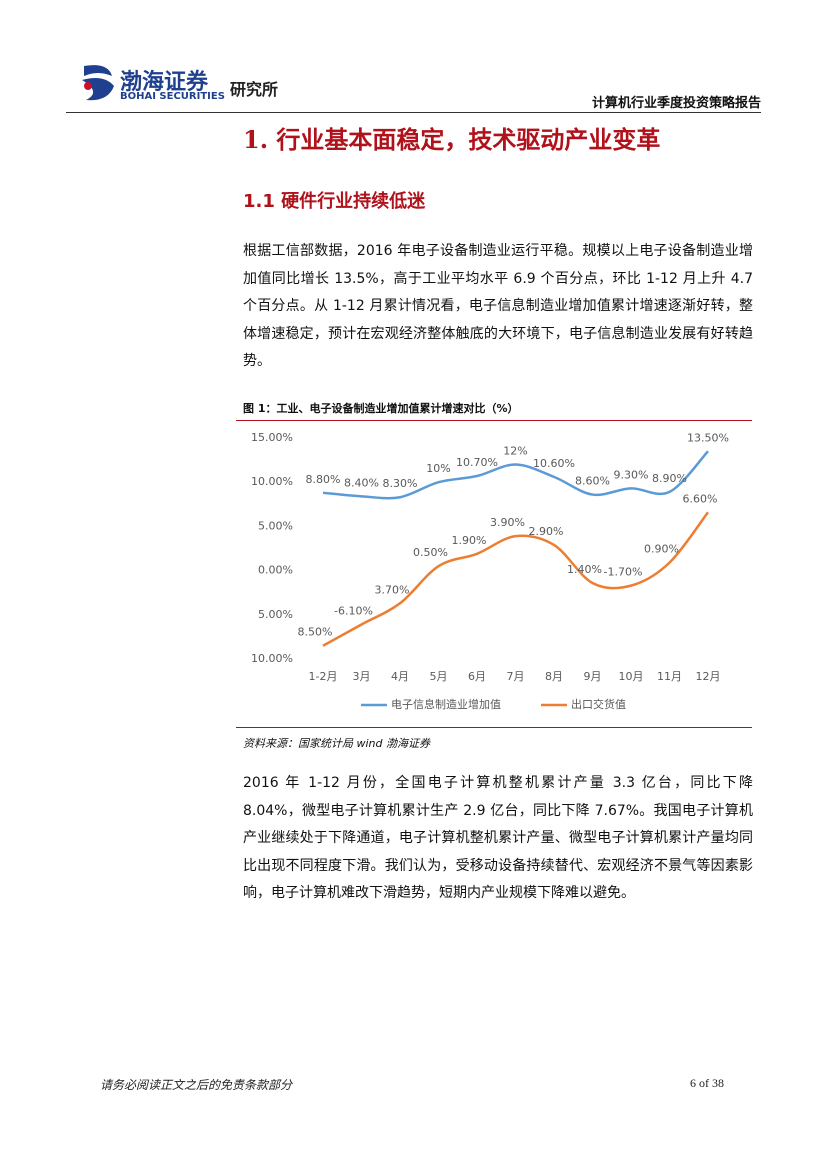 This screenshot has width=827, height=1169. Describe the element at coordinates (323, 479) in the screenshot. I see `data-label: 8.80%` at that location.